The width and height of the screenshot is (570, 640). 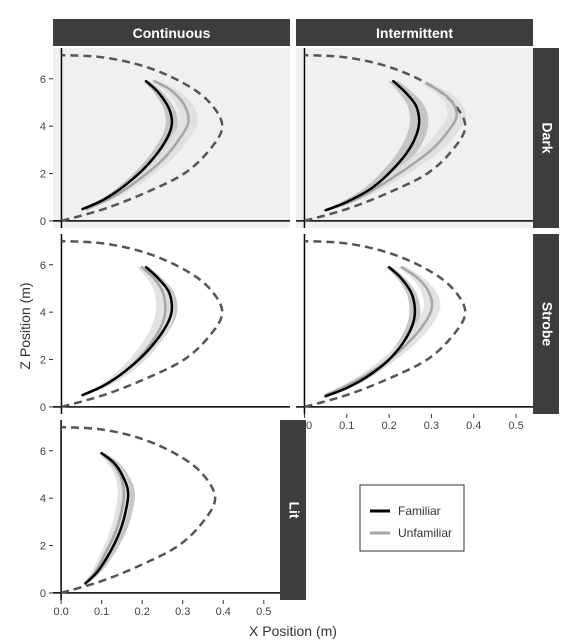 I want to click on panel-strobe-continuous: 0 2 4 6, so click(x=165, y=324).